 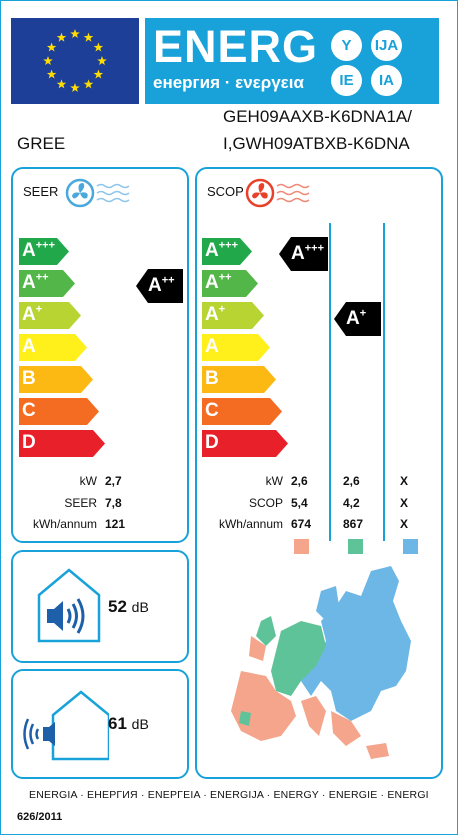 I want to click on language-suffix: IA, so click(x=386, y=80).